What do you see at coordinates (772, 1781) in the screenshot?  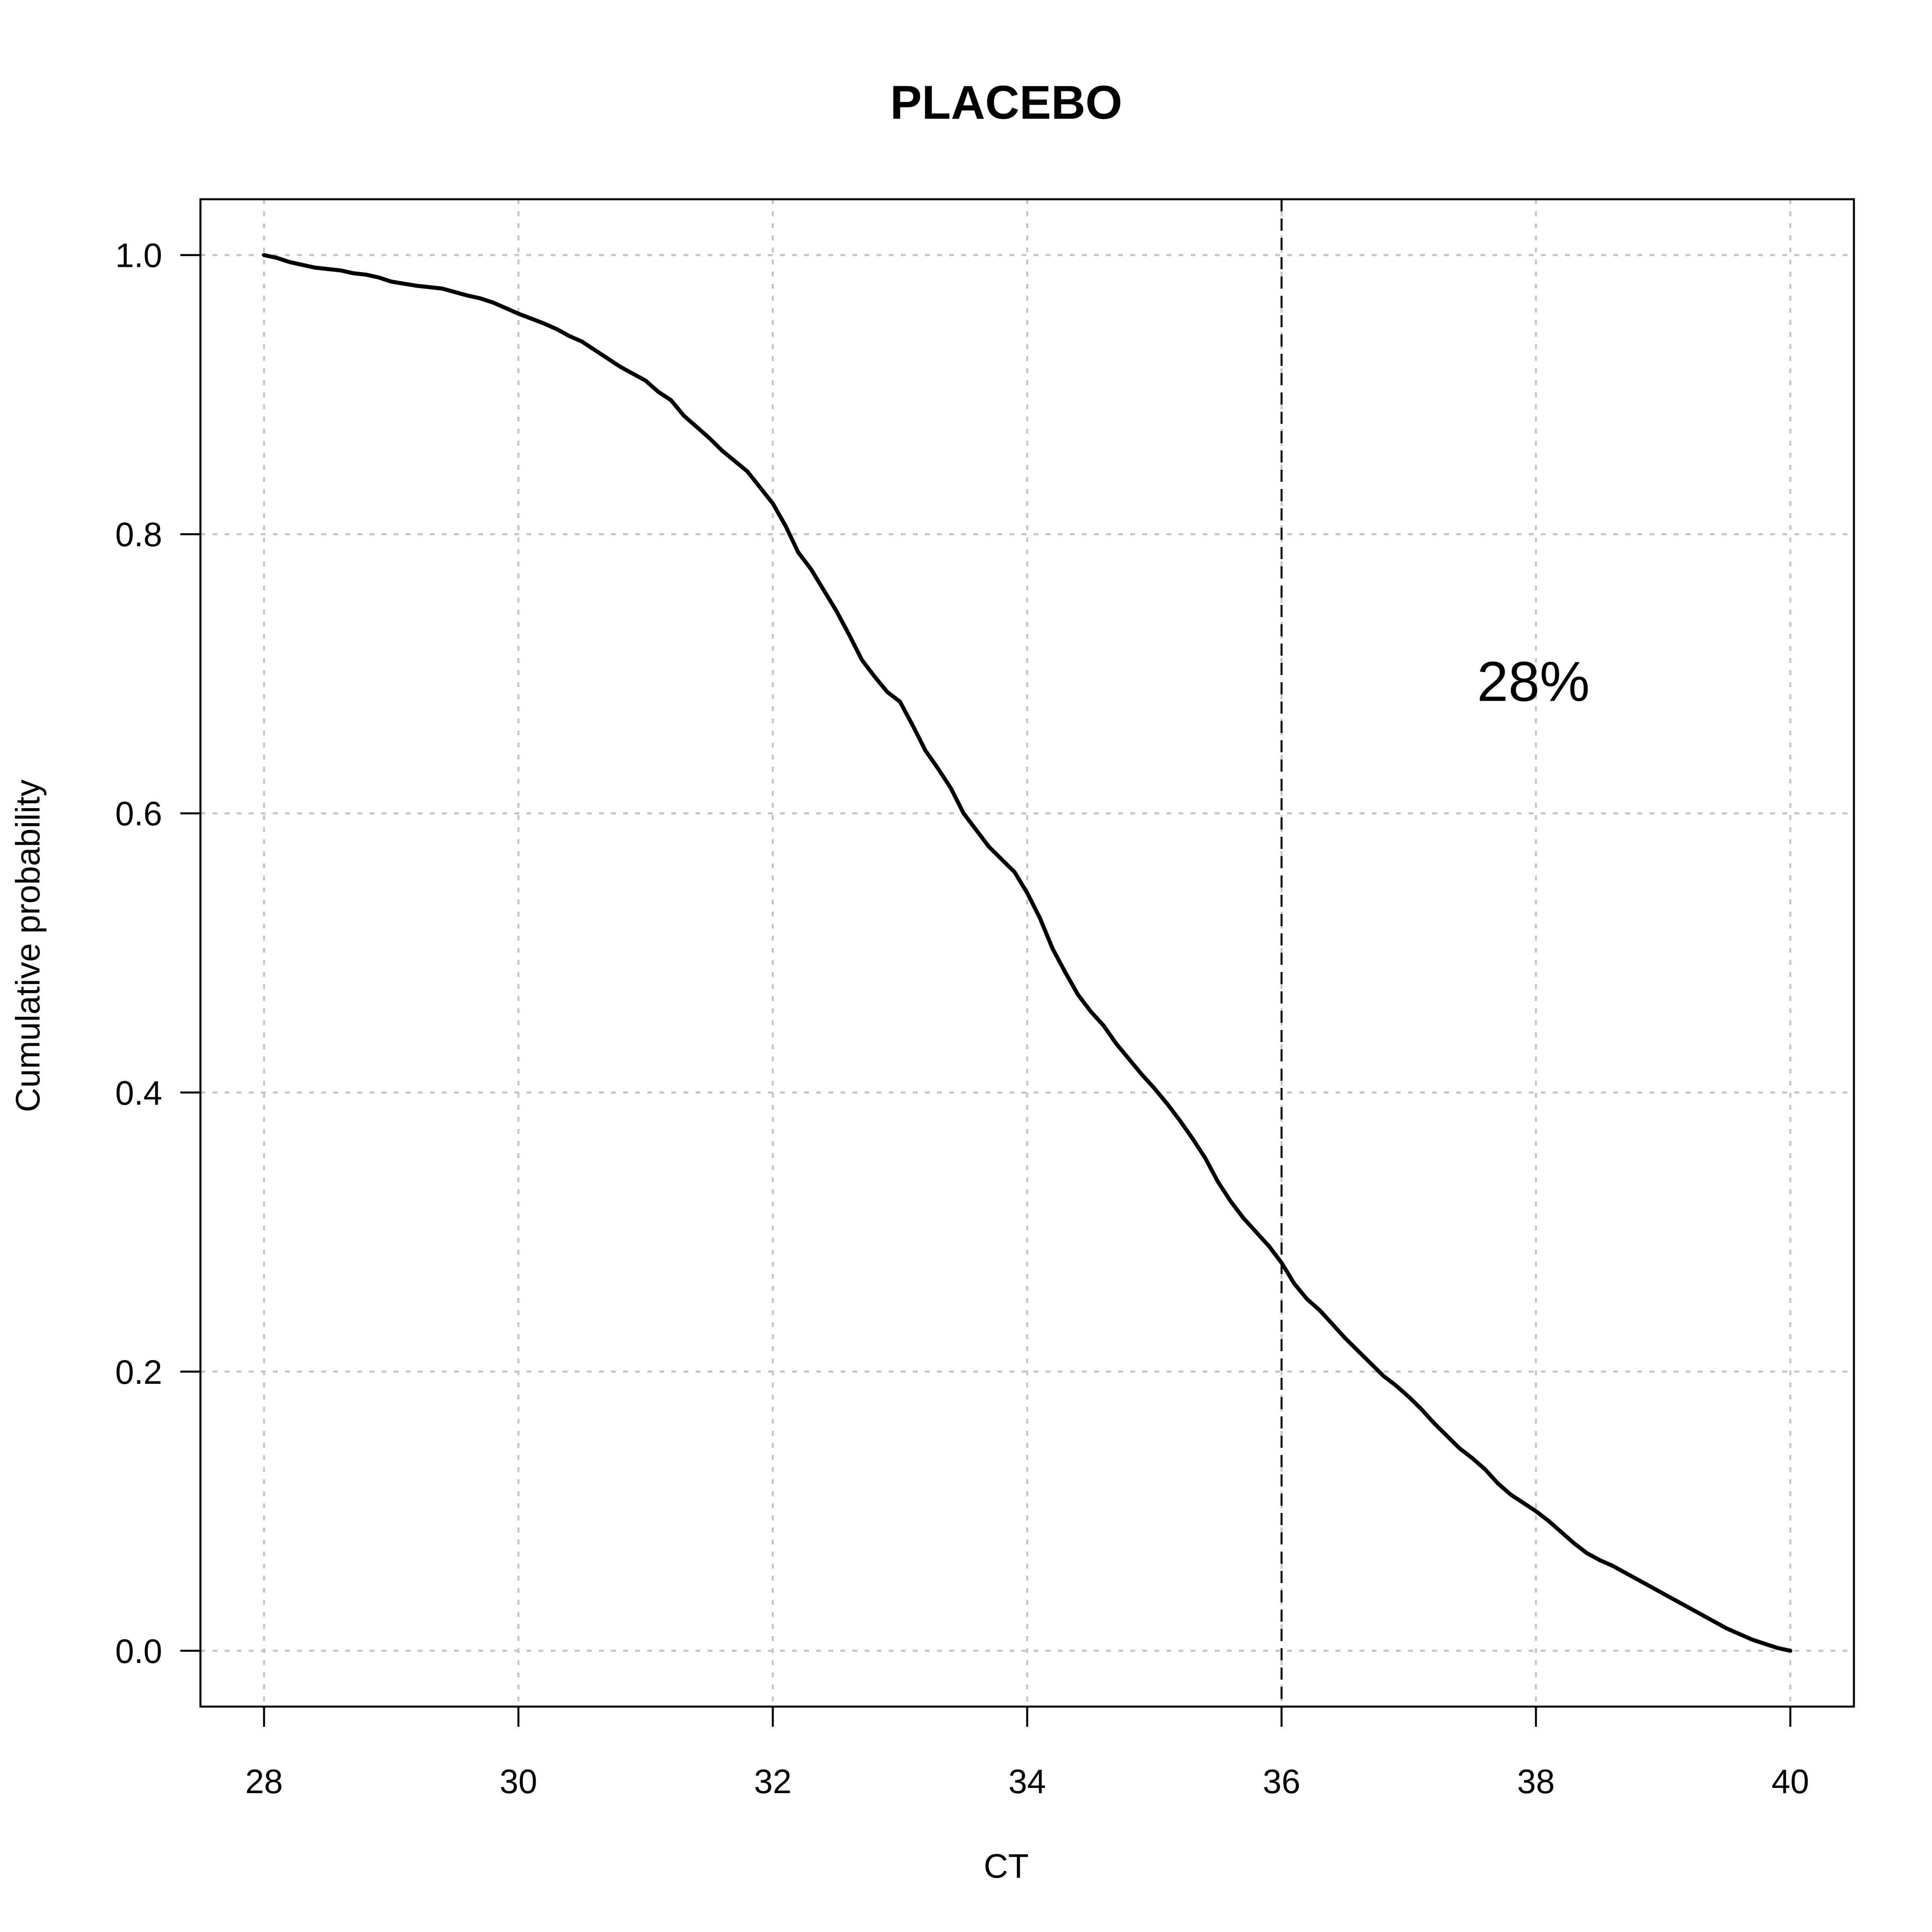 I see `x-tick-label: 32` at bounding box center [772, 1781].